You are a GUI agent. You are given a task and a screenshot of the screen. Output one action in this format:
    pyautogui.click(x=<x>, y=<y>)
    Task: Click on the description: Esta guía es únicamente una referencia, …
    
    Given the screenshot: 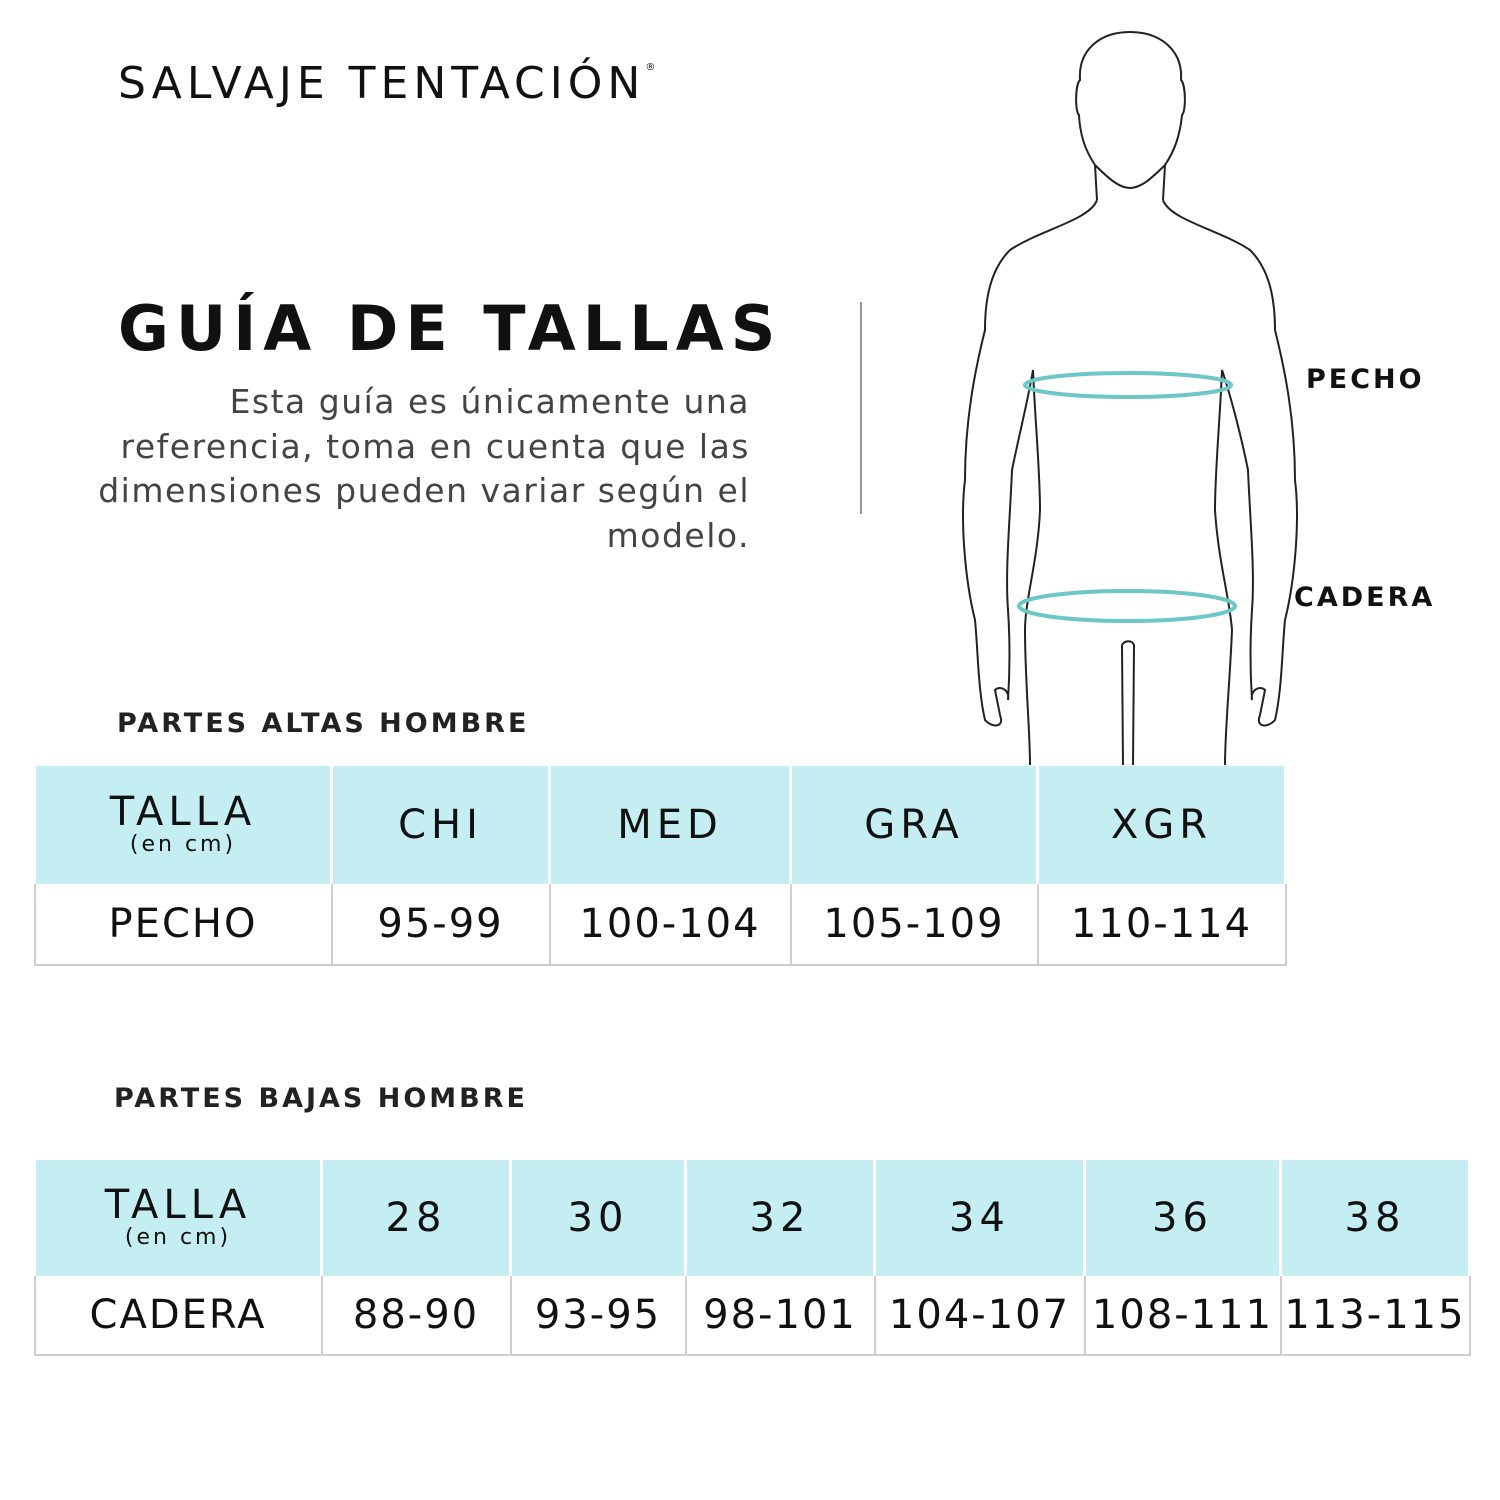 What is the action you would take?
    pyautogui.click(x=424, y=468)
    